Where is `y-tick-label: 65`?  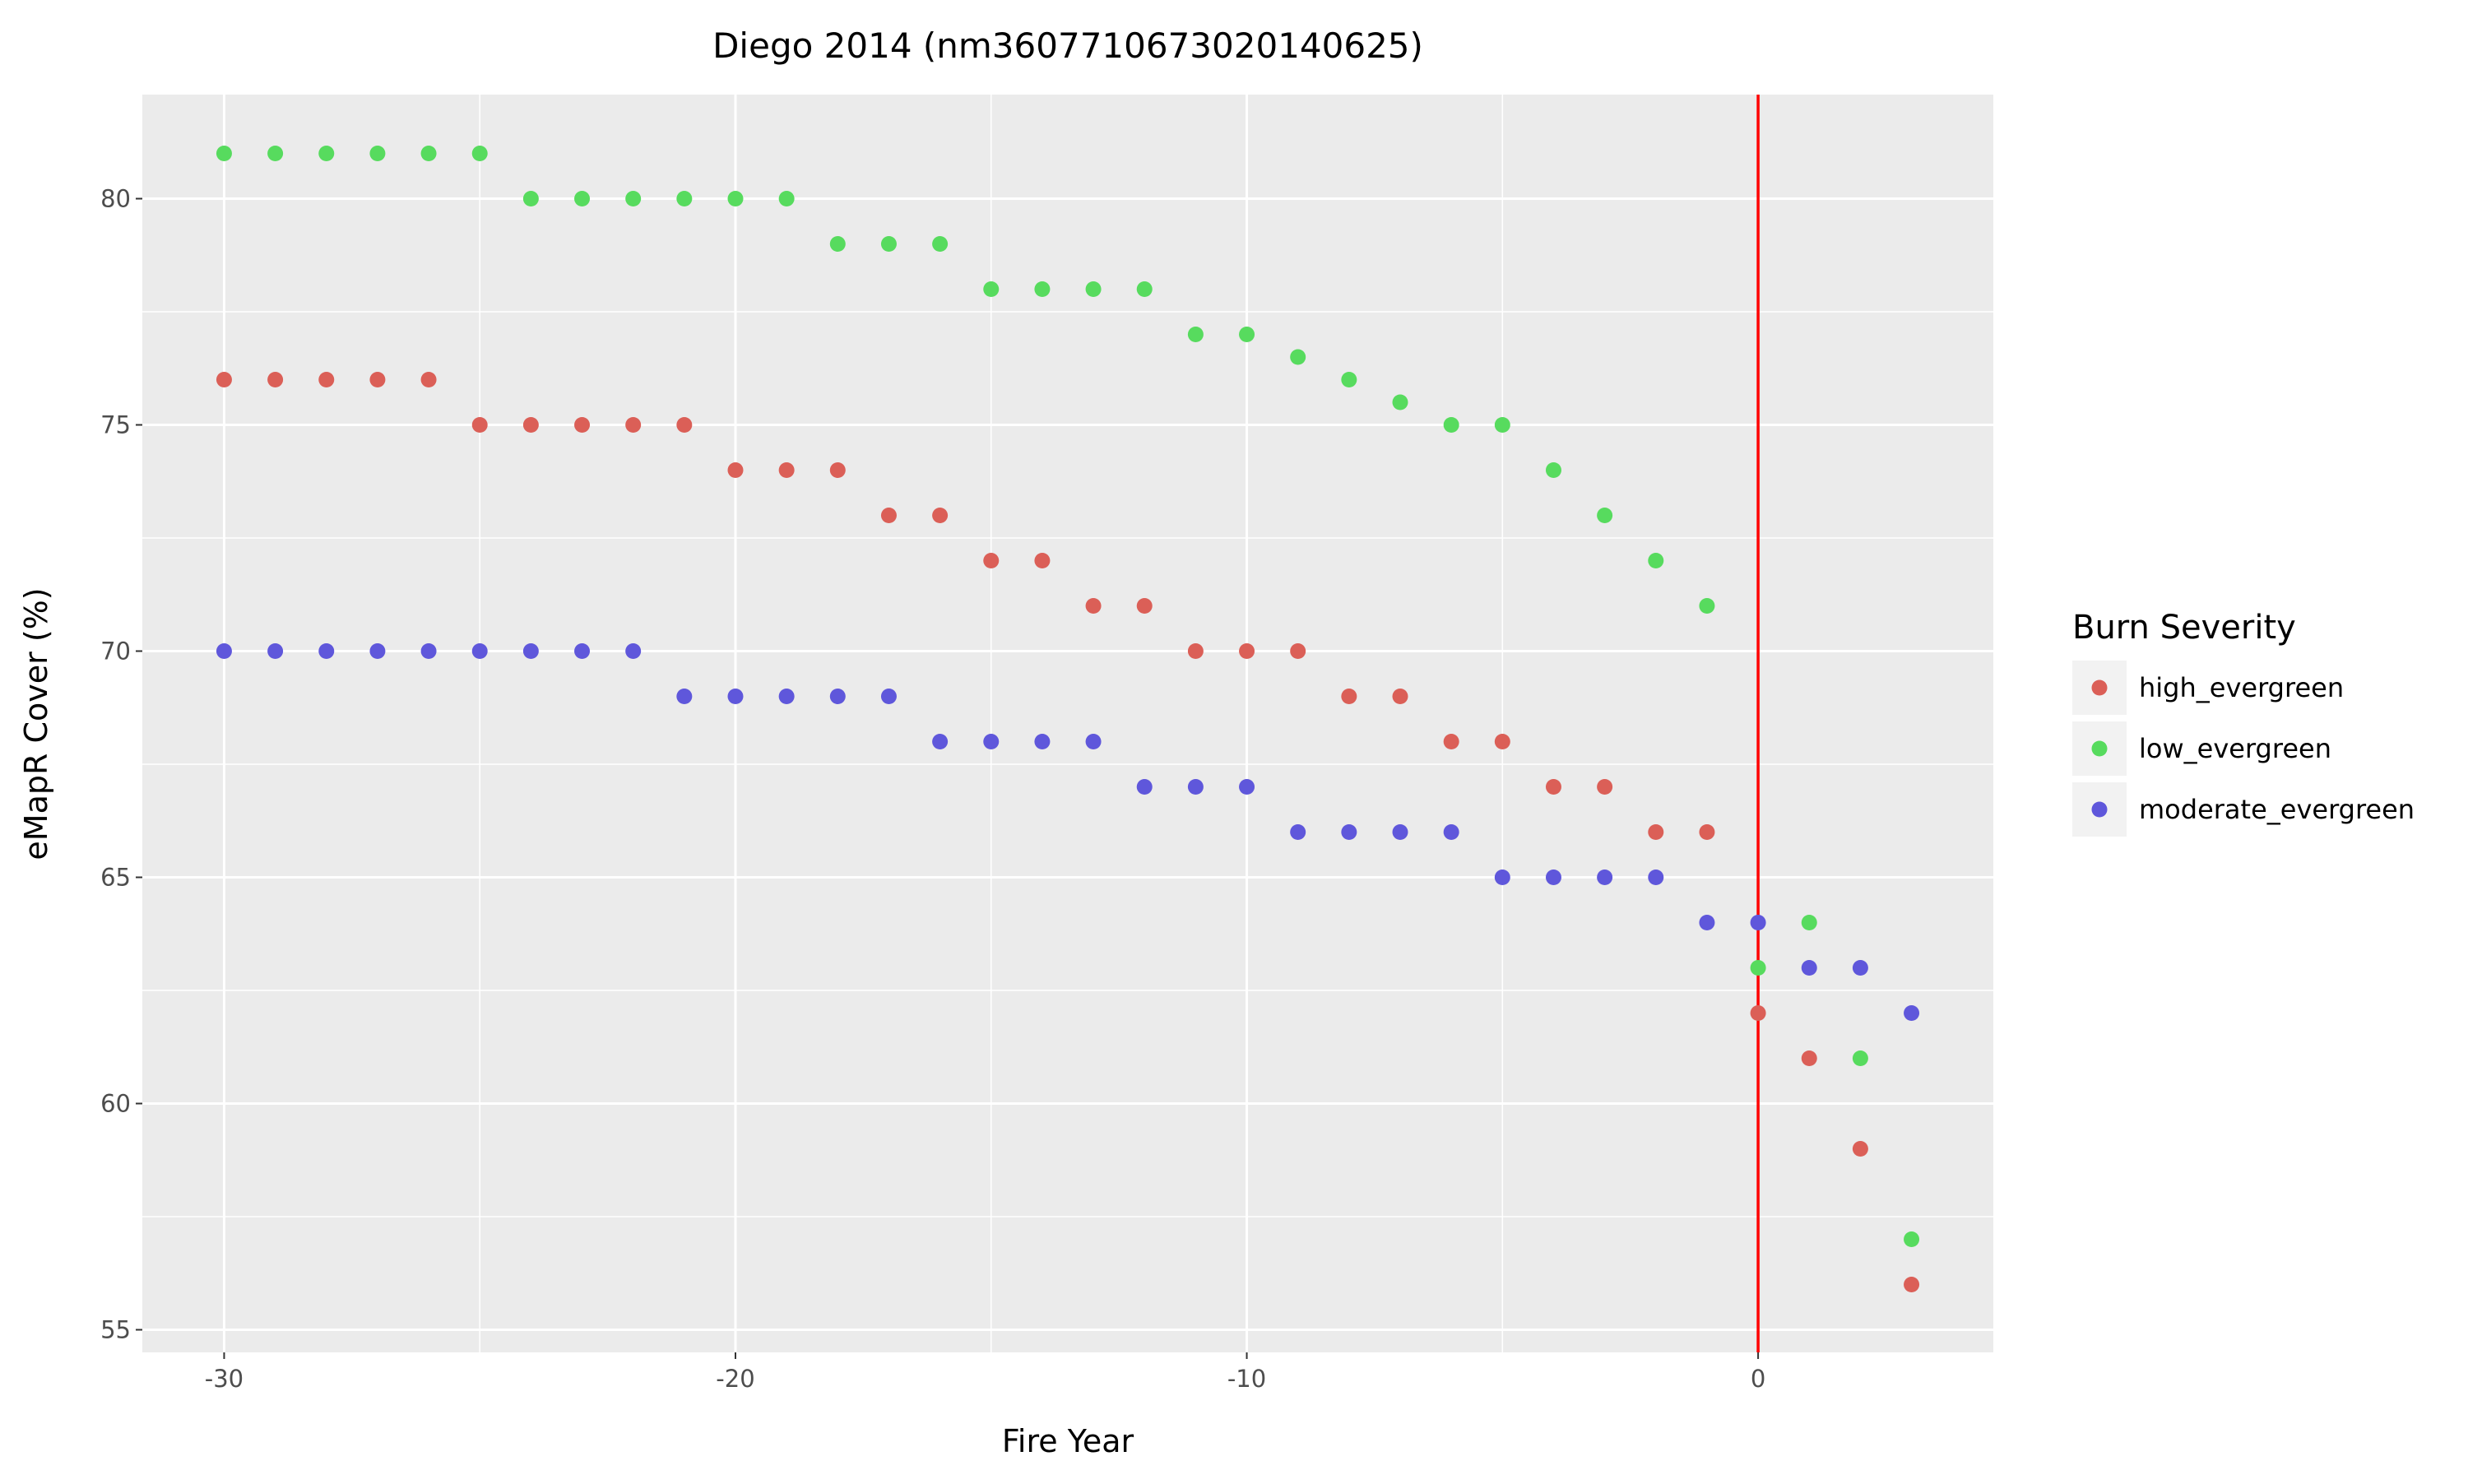
y-tick-label: 65 is located at coordinates (115, 878).